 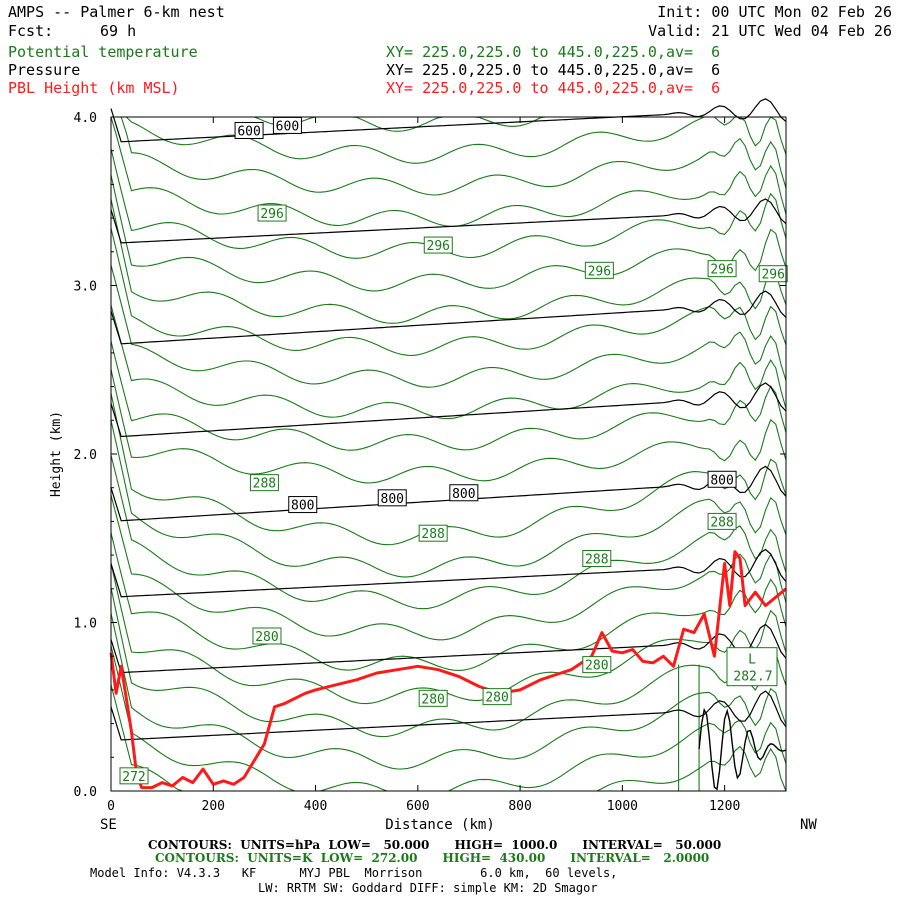 What do you see at coordinates (770, 31) in the screenshot?
I see `valid-time: Valid: 21 UTC Wed 04 Feb 26` at bounding box center [770, 31].